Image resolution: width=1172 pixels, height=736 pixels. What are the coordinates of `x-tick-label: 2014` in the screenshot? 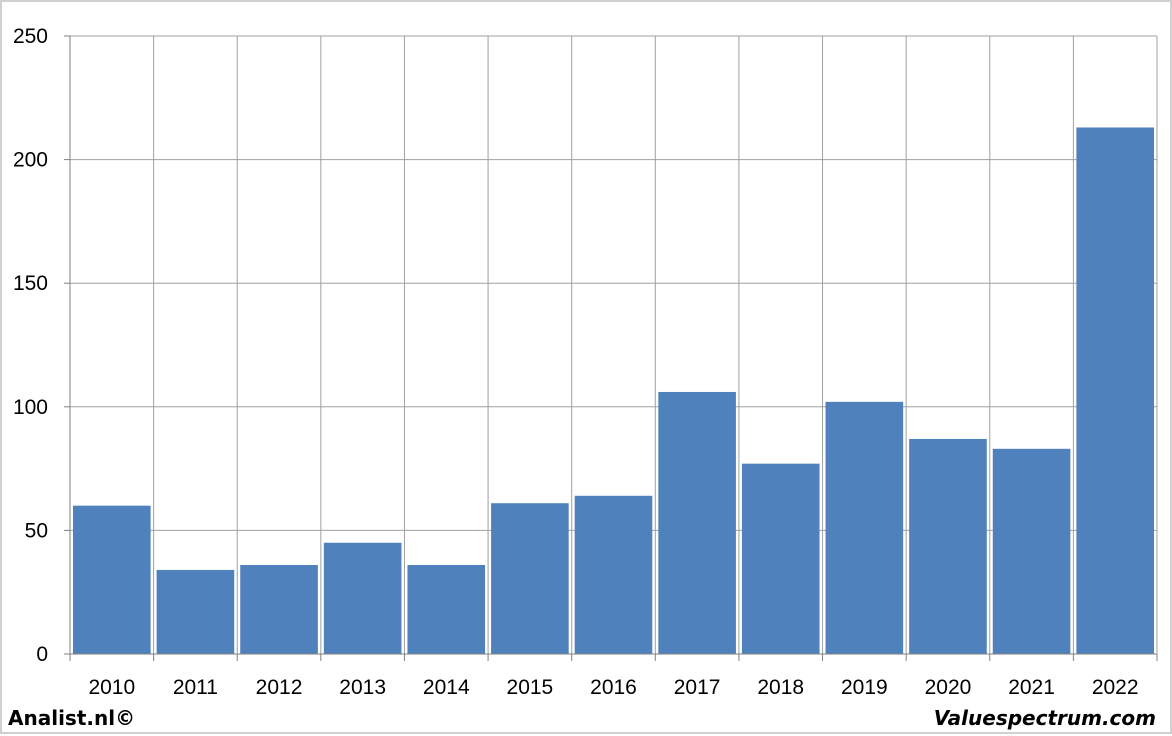 It's located at (446, 687).